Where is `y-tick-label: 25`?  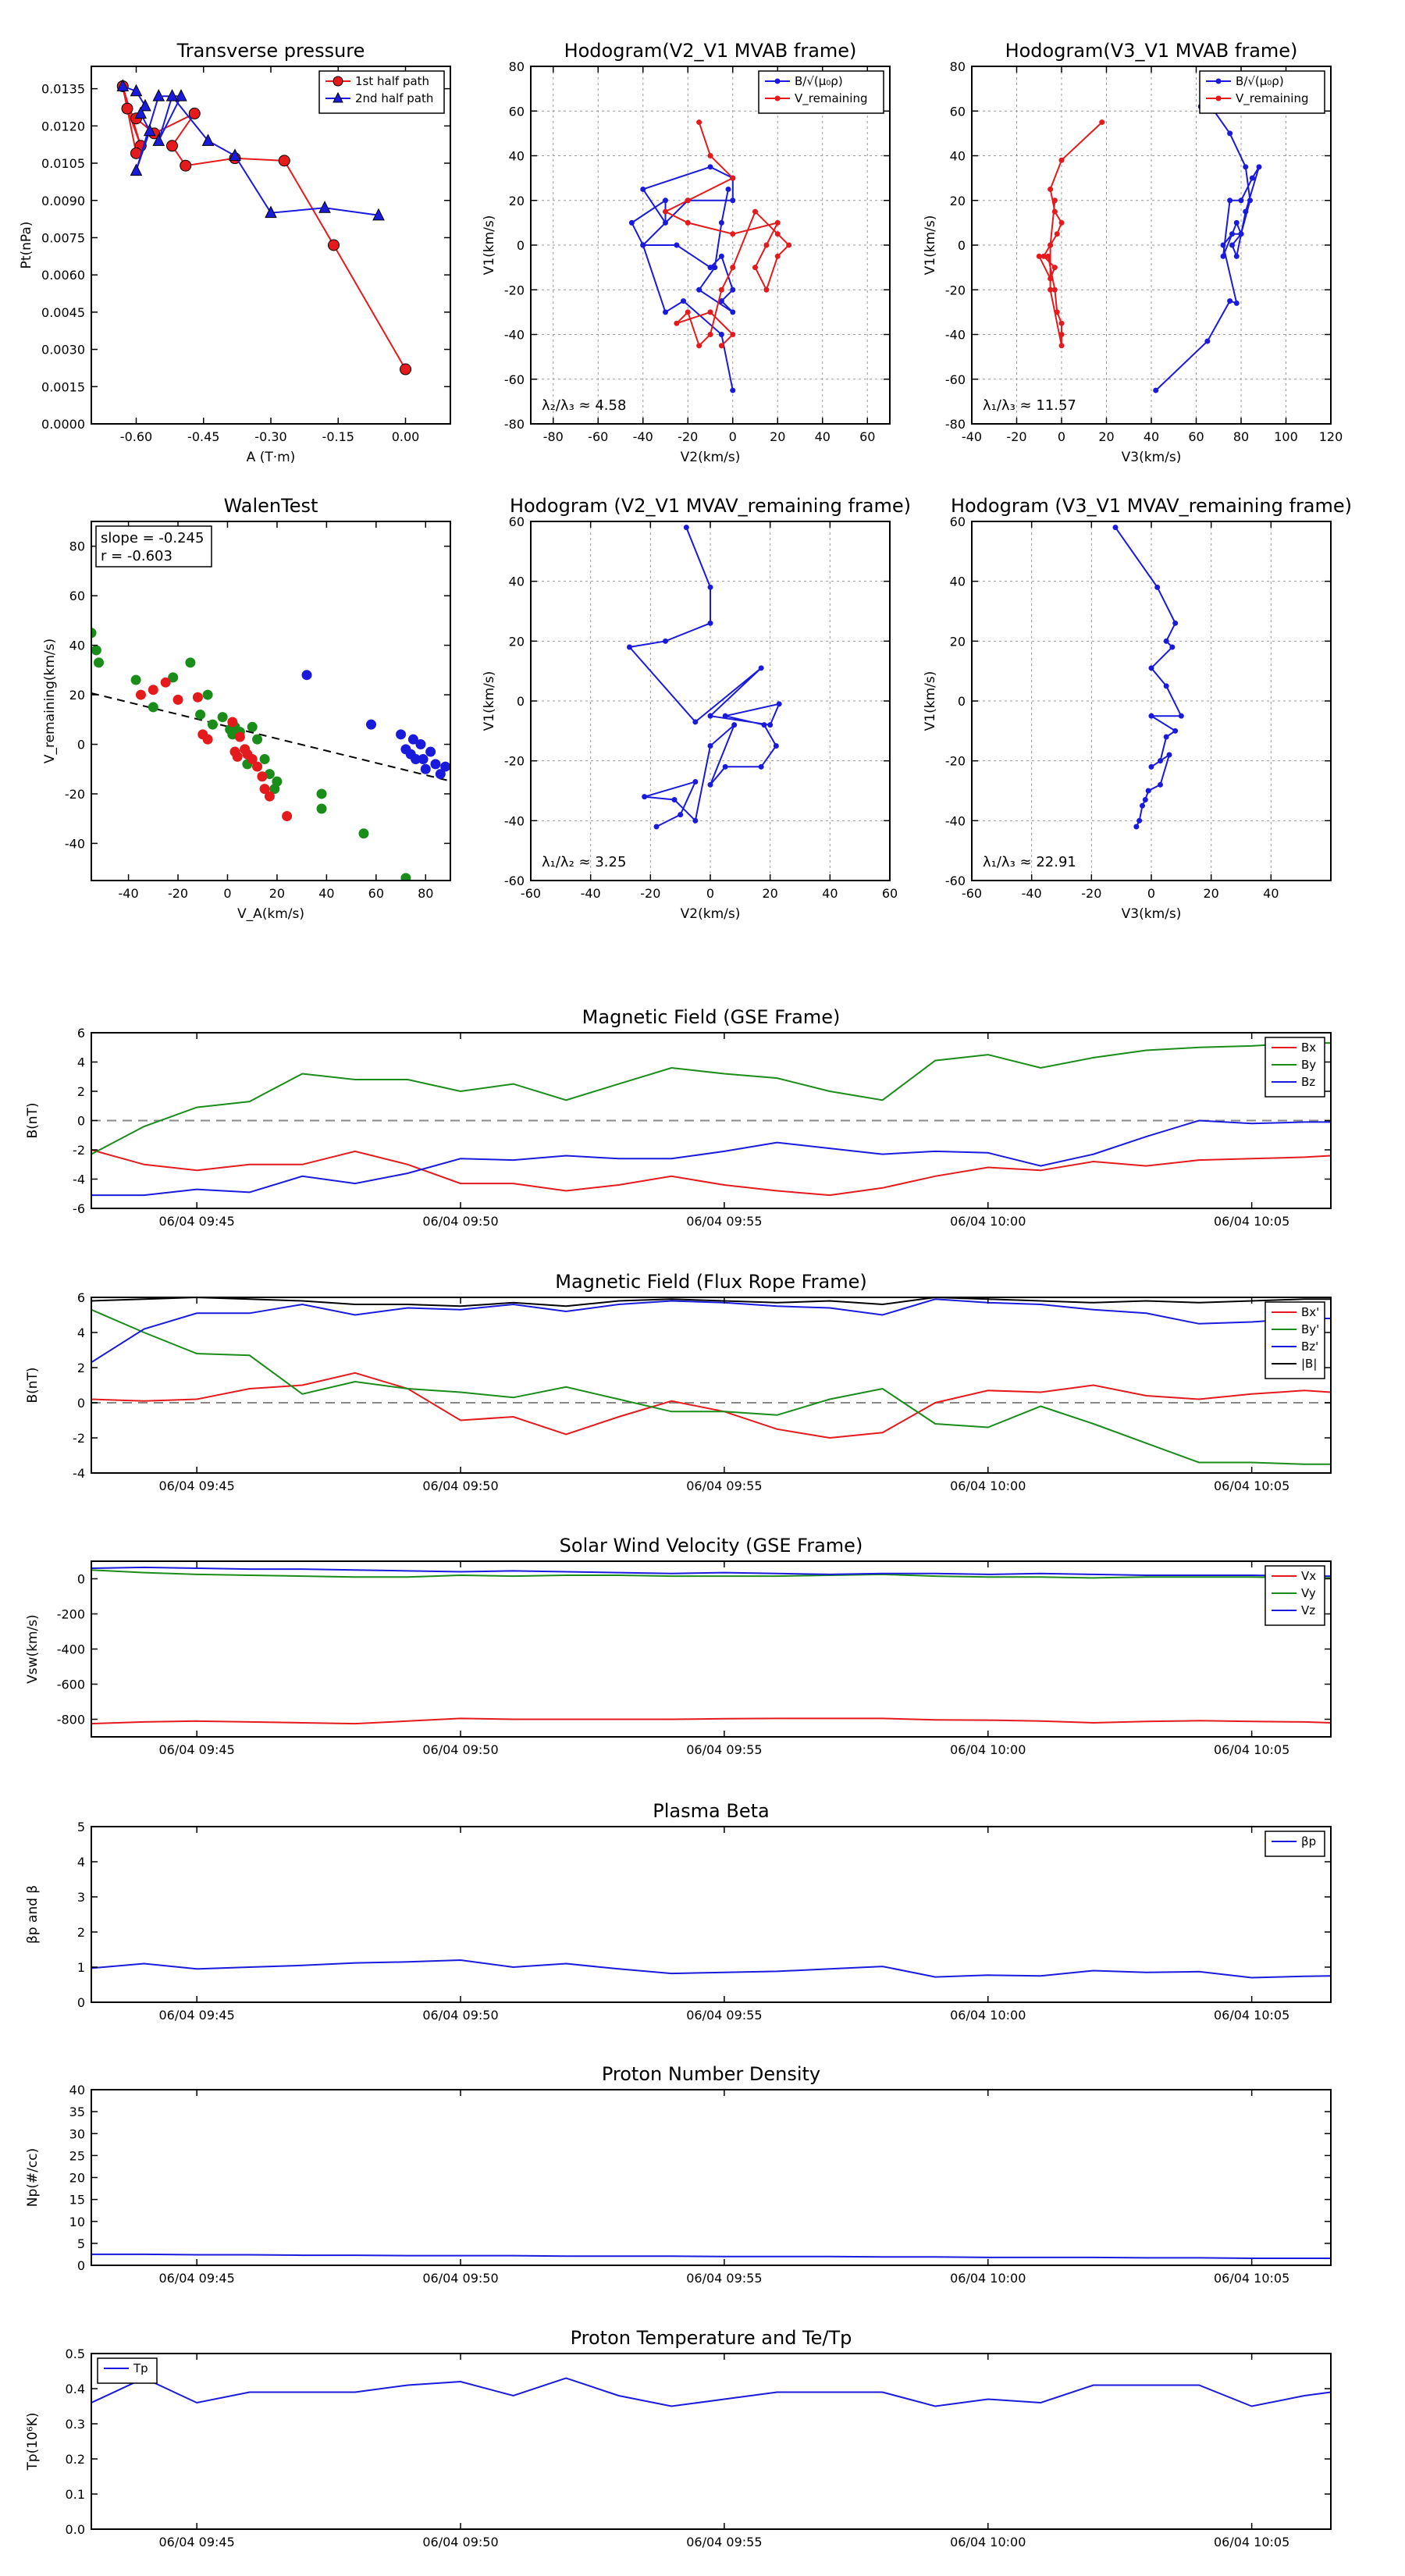 y-tick-label: 25 is located at coordinates (77, 2155).